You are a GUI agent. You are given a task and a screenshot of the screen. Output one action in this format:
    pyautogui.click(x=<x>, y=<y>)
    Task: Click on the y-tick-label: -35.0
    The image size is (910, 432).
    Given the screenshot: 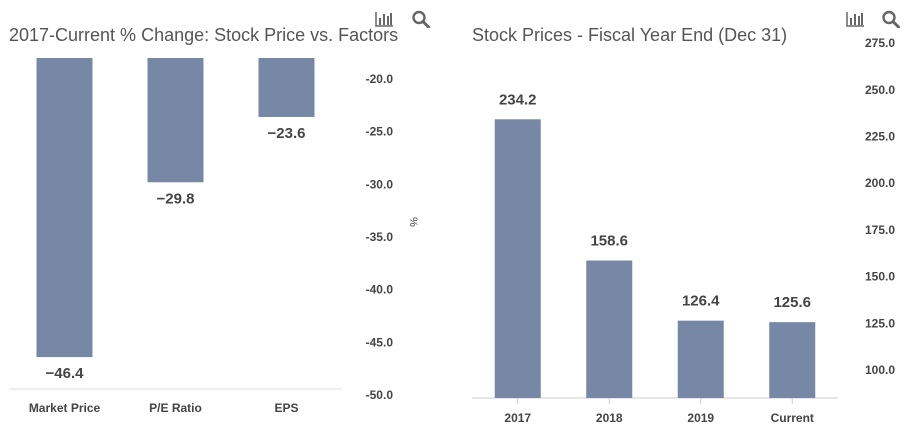 What is the action you would take?
    pyautogui.click(x=380, y=237)
    